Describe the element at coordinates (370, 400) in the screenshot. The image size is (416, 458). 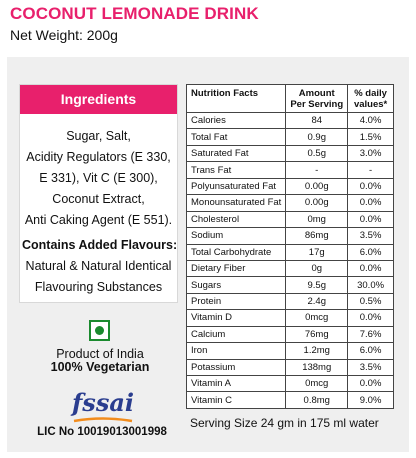
I see `nutrient-daily-value: 9.0%` at that location.